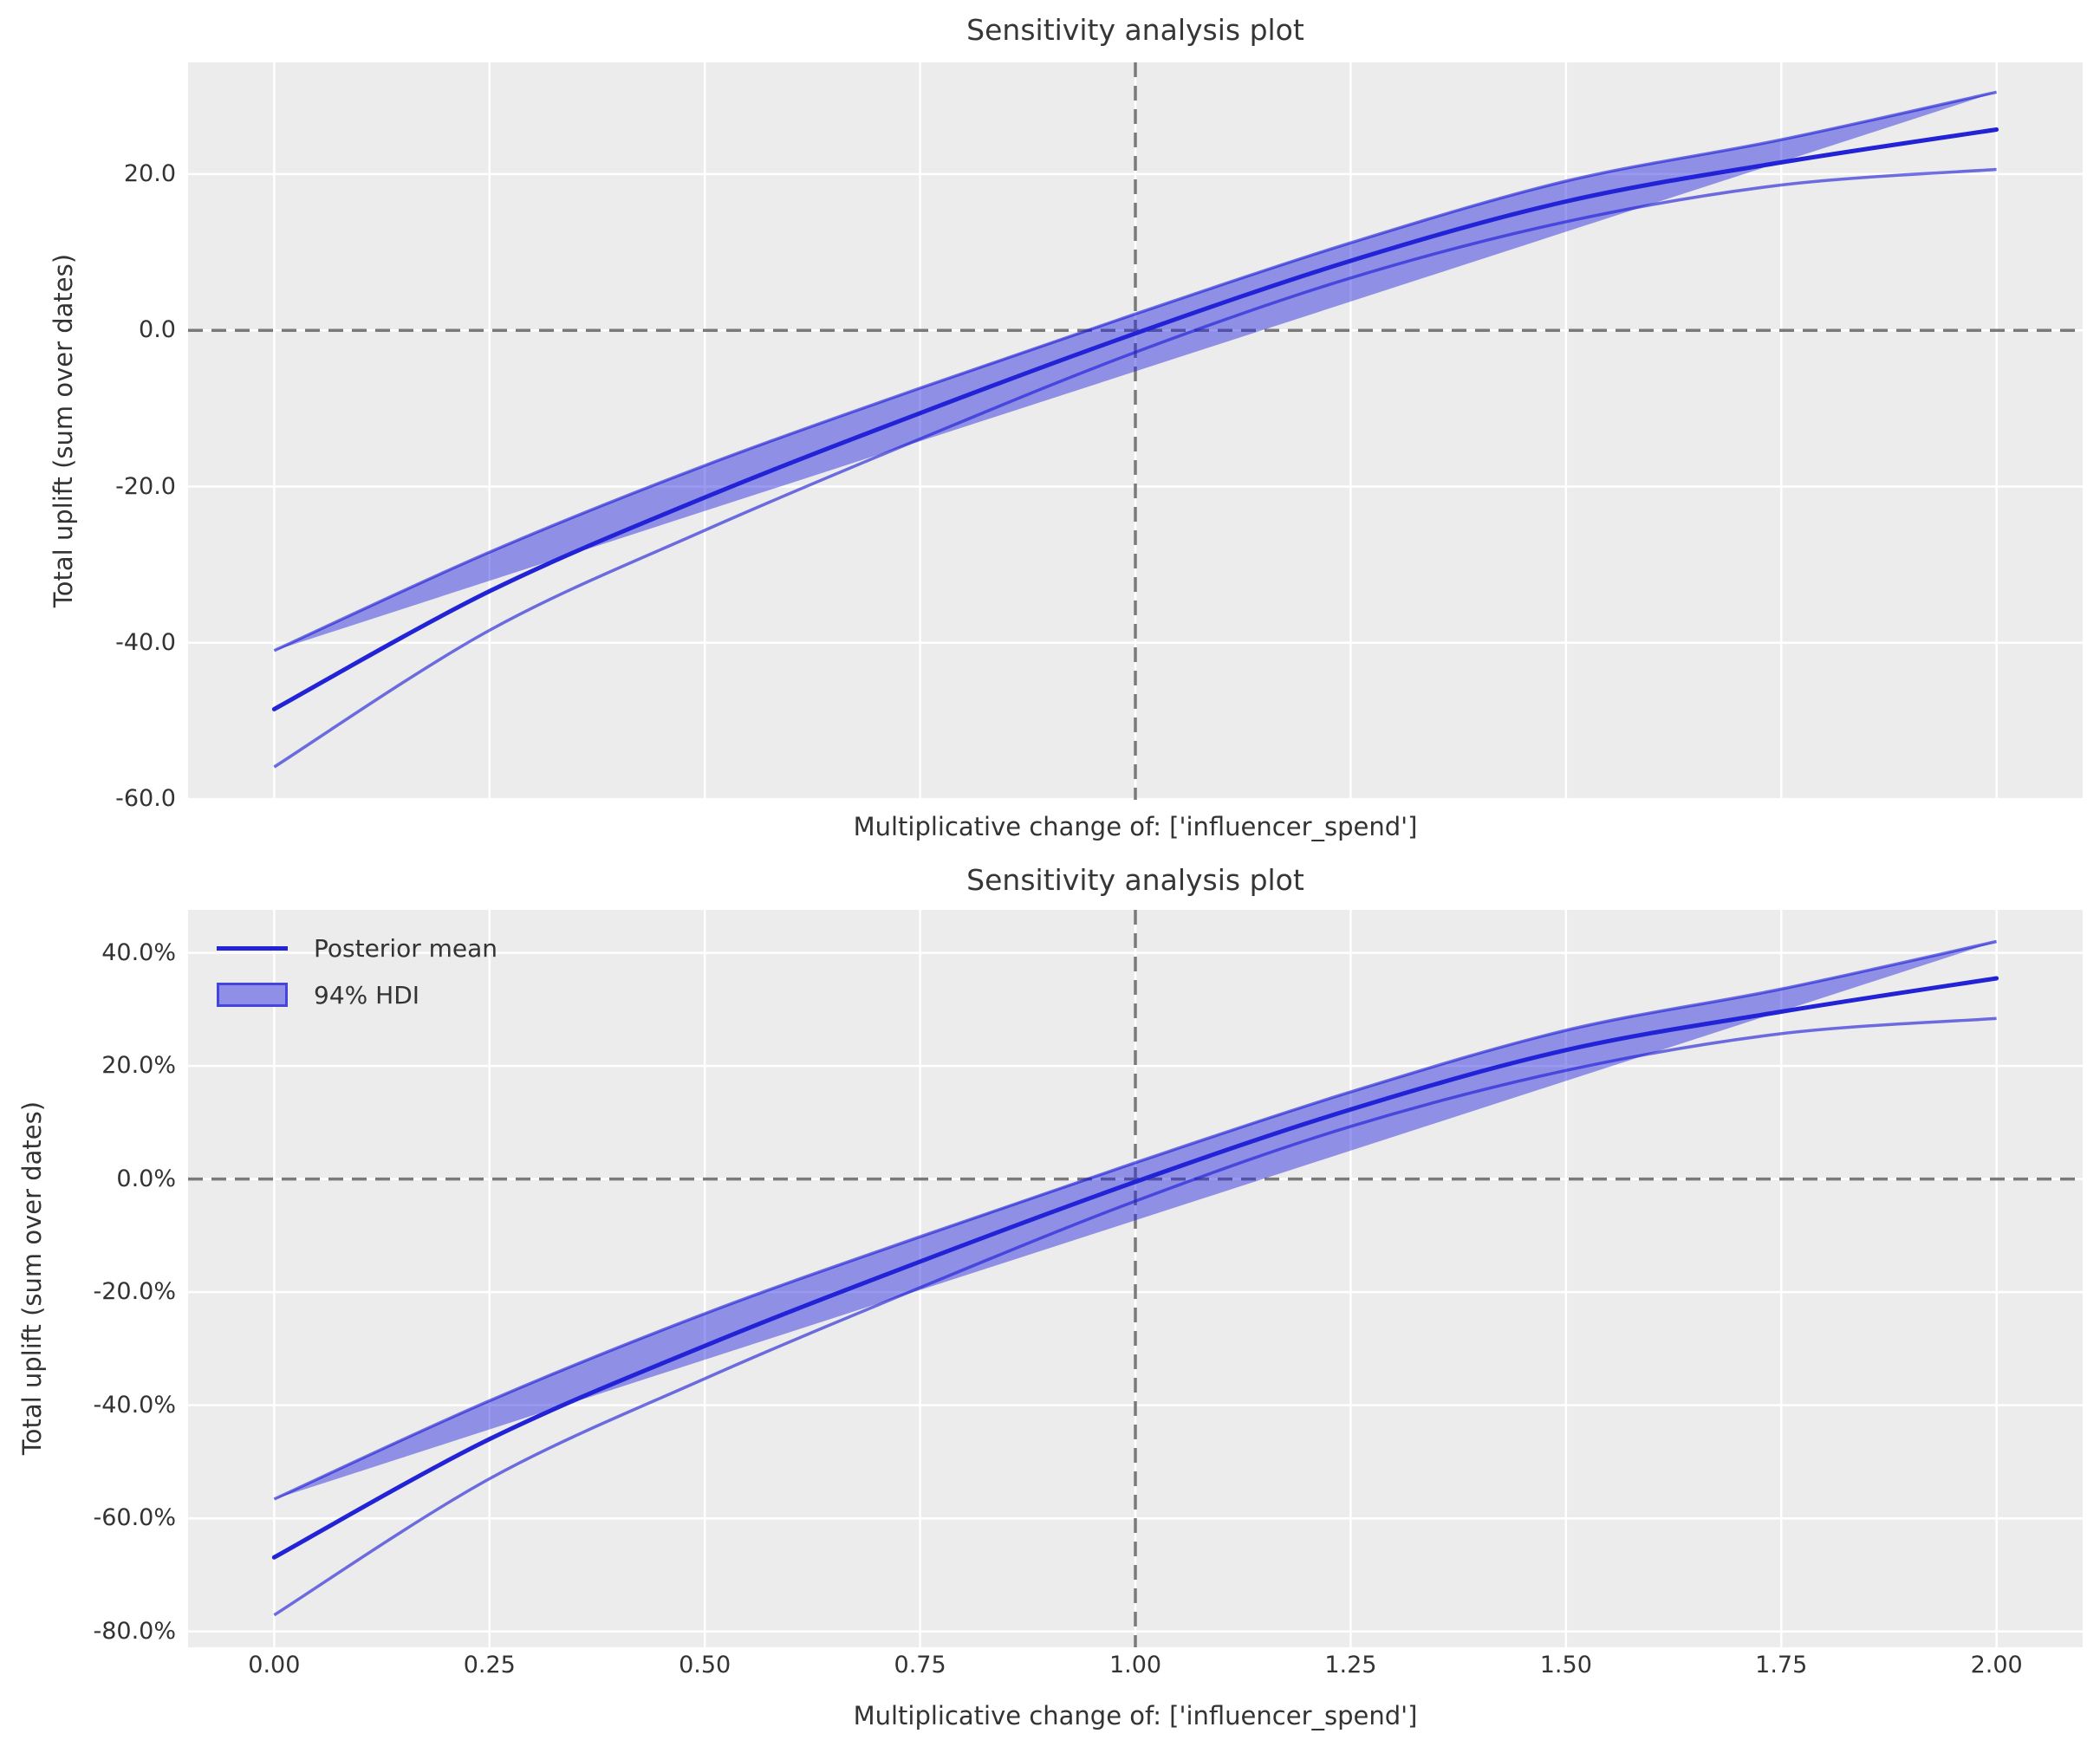 The image size is (2100, 1753). Describe the element at coordinates (1135, 30) in the screenshot. I see `plot1-title: Sensitivity analysis plot` at that location.